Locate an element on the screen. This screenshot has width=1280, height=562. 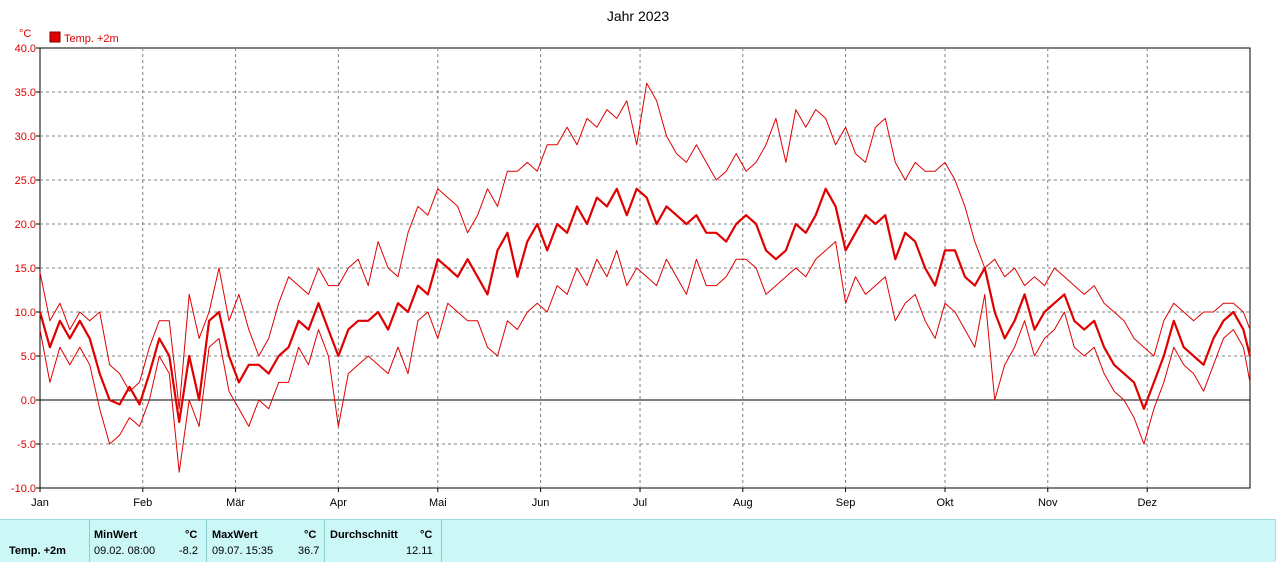
x-tick-label: Jun is located at coordinates (541, 503).